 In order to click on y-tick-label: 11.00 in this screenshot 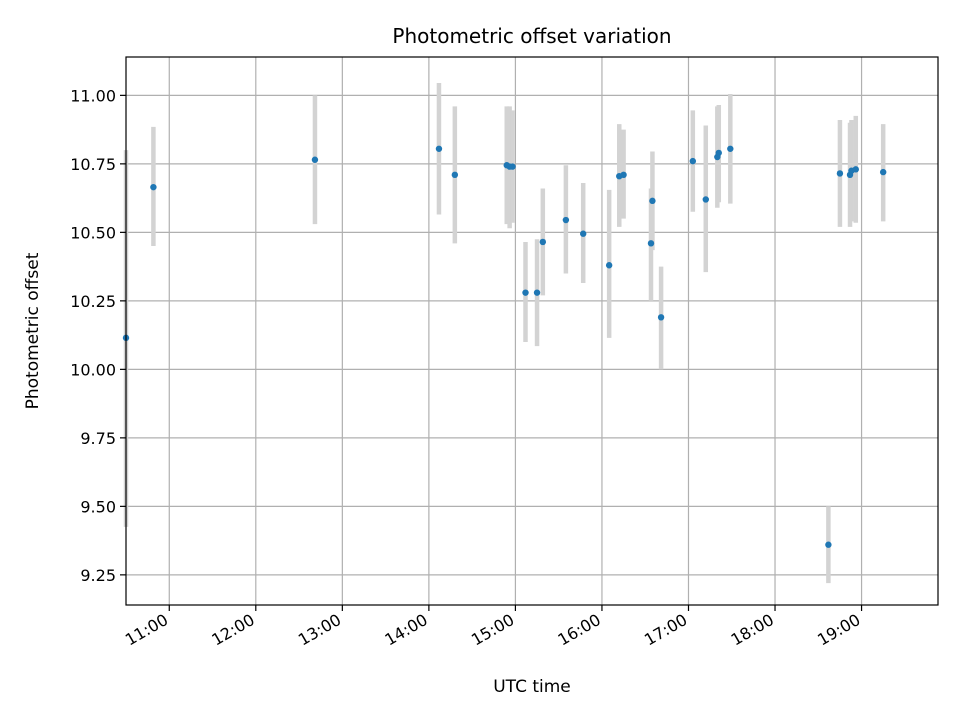, I will do `click(93, 95)`.